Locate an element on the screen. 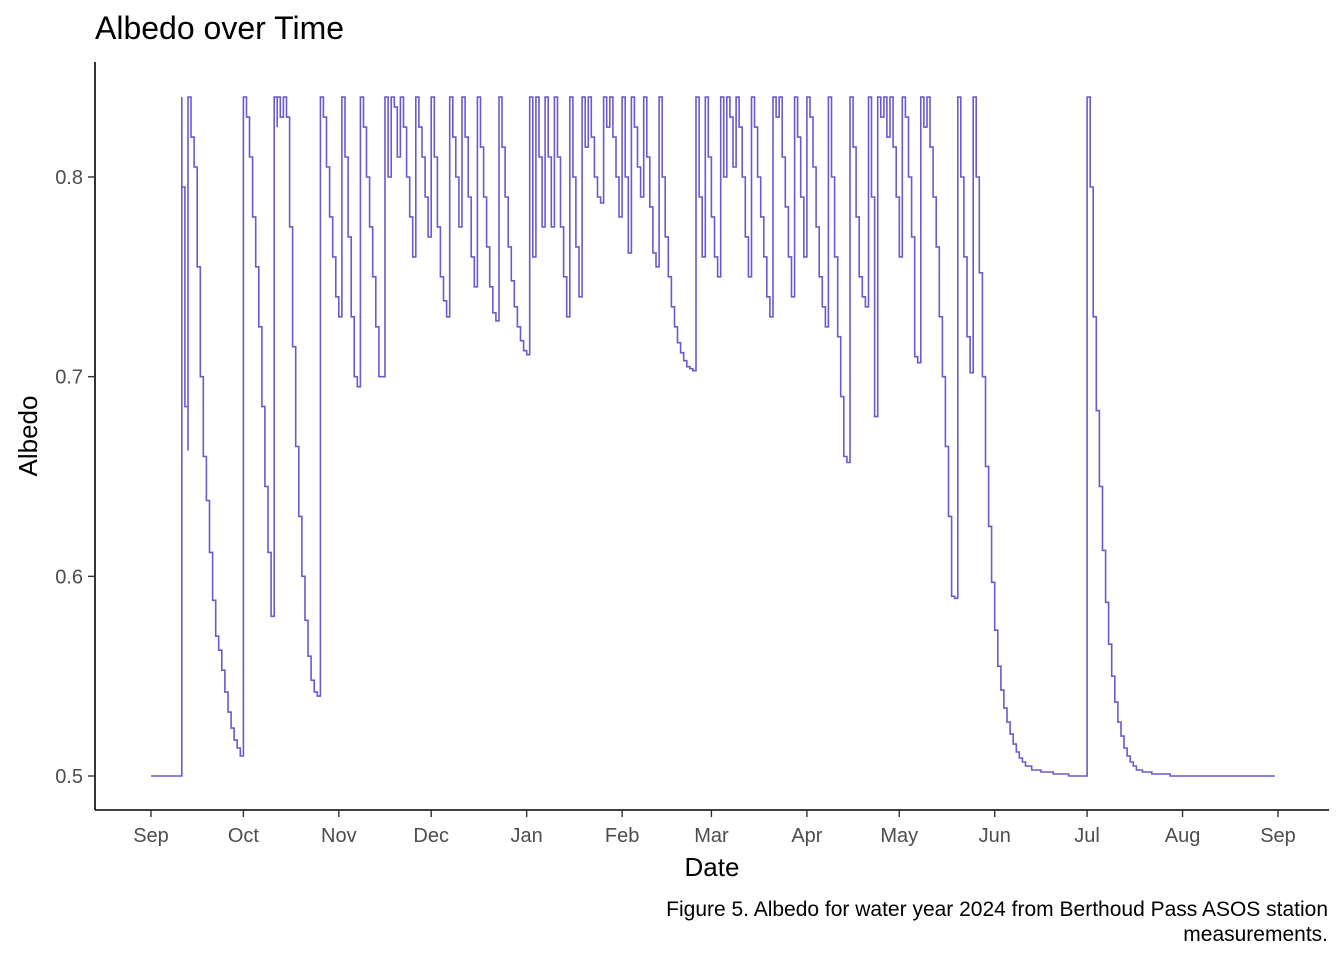 Image resolution: width=1344 pixels, height=960 pixels. x-axis-title: Date is located at coordinates (712, 867).